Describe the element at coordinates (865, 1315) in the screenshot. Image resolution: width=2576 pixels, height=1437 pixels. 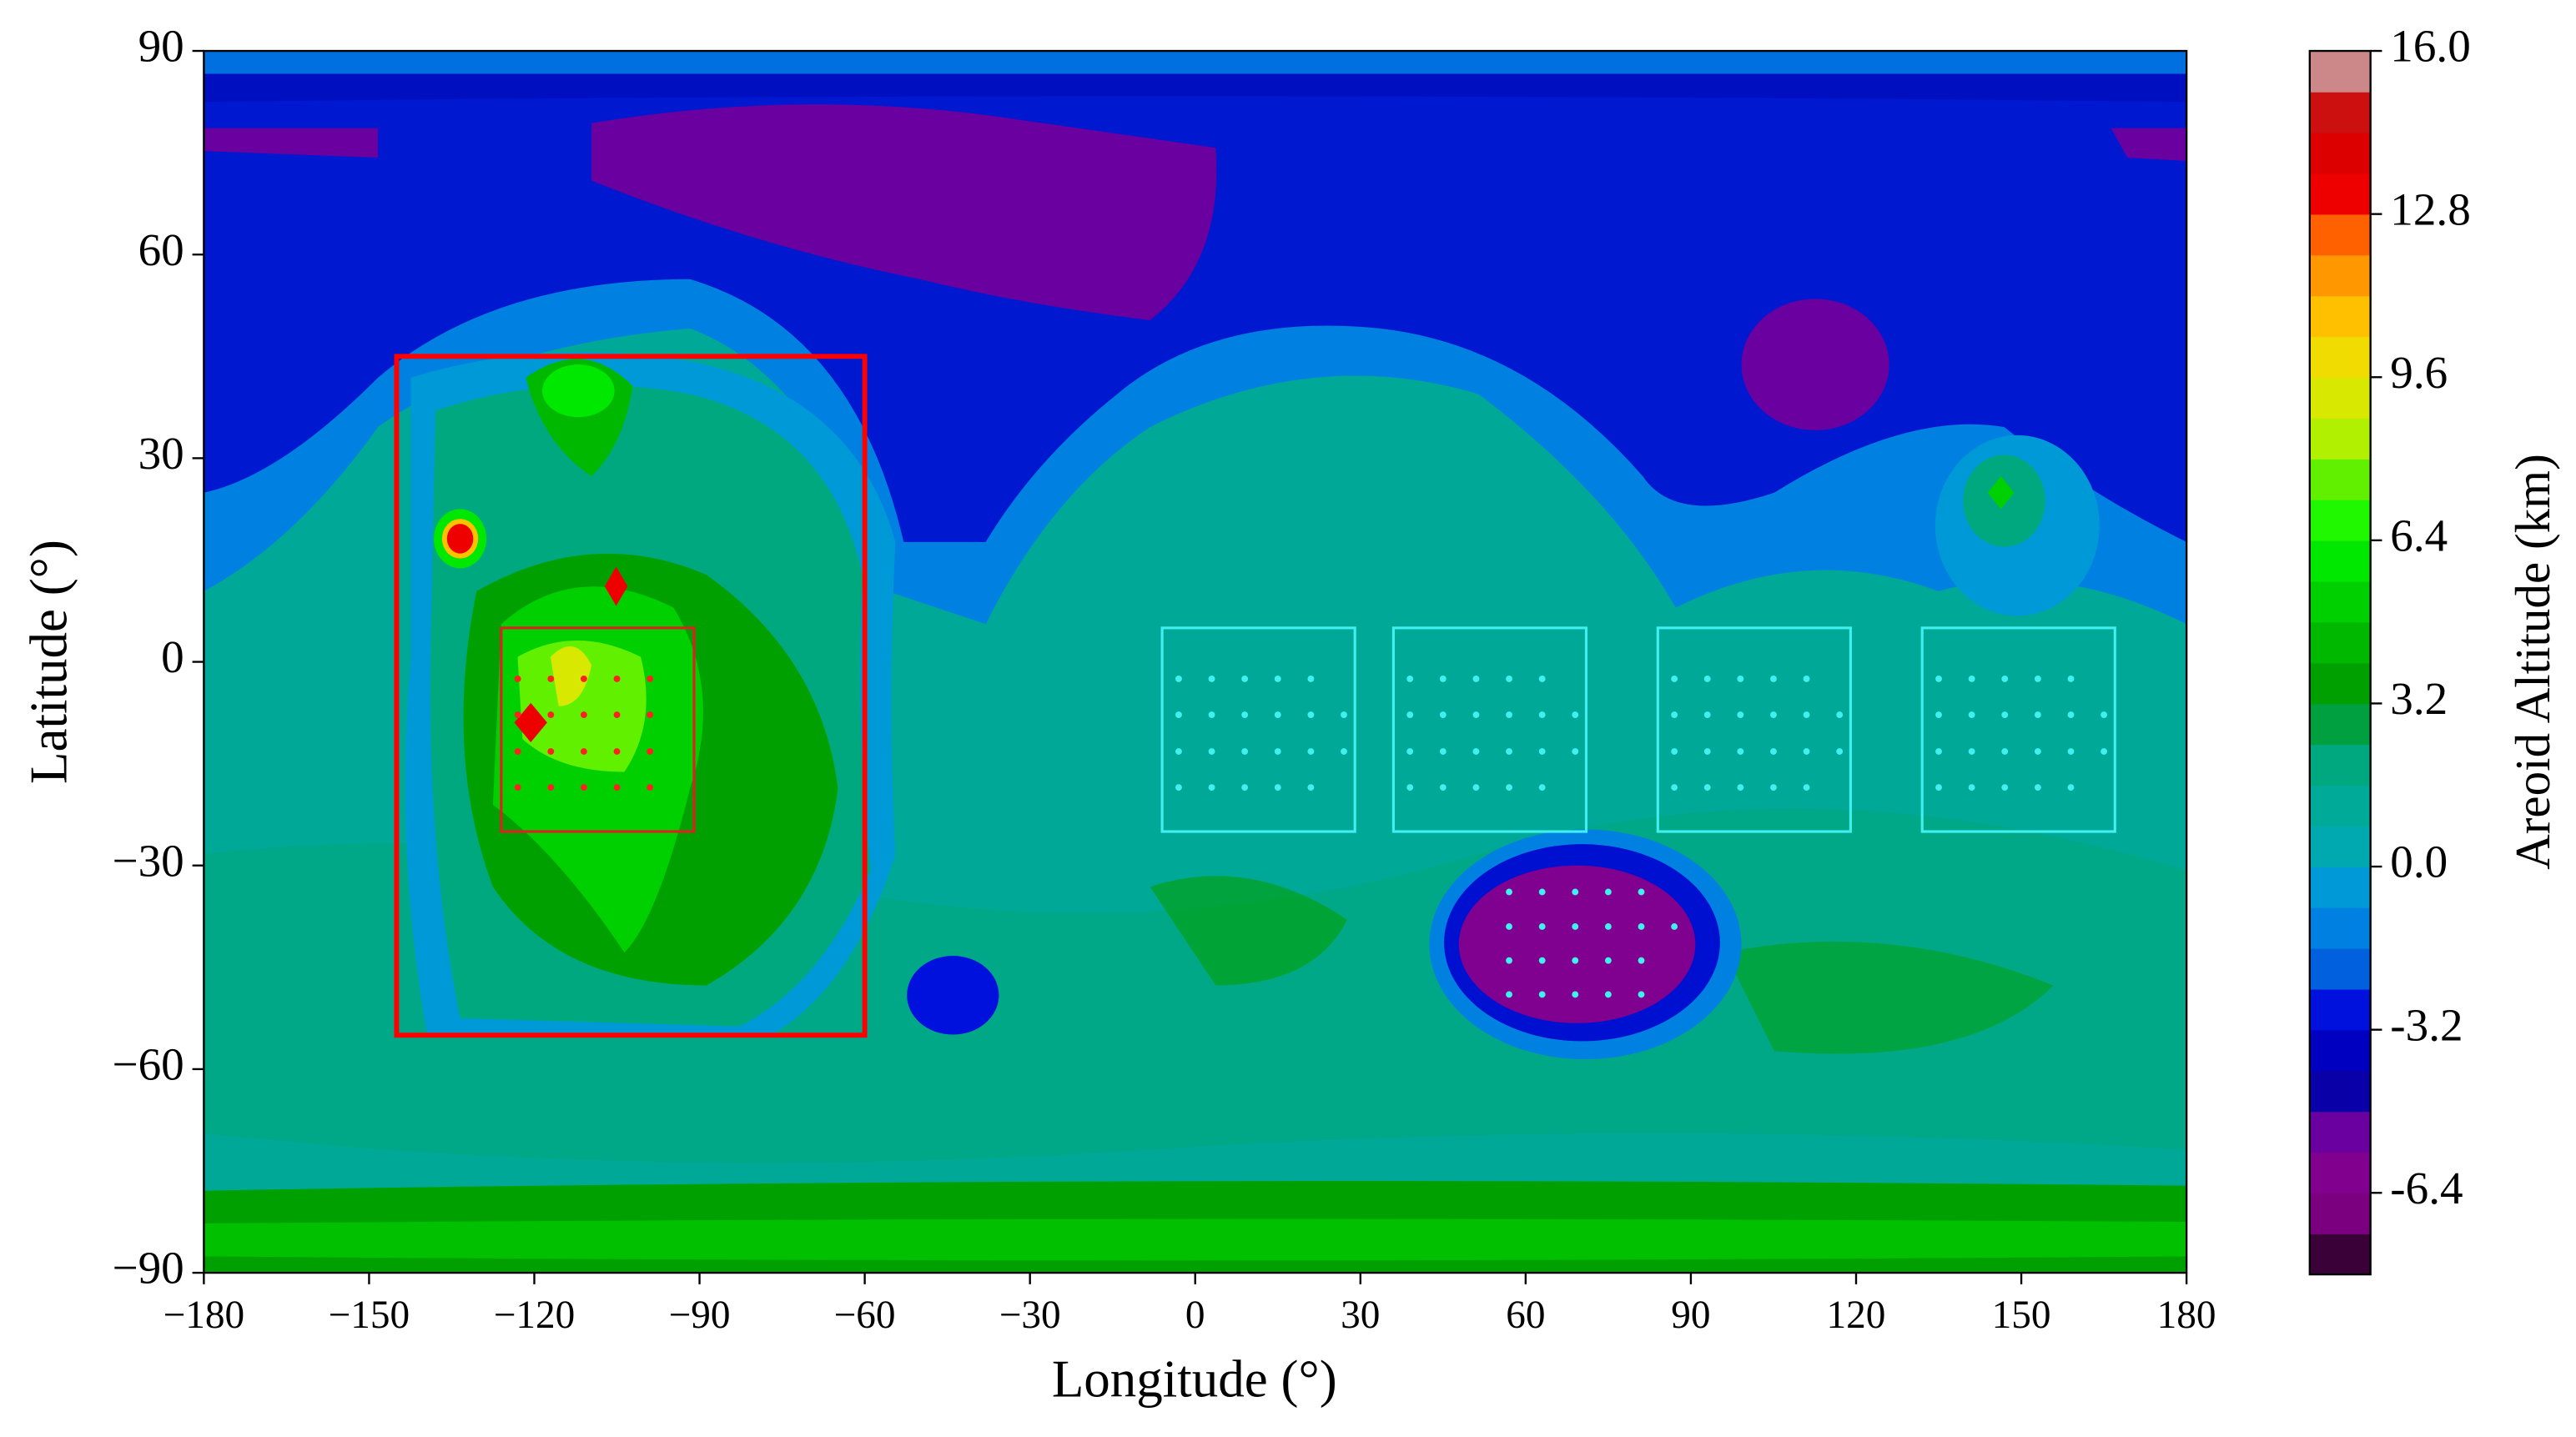
I see `x-tick-label: −60` at that location.